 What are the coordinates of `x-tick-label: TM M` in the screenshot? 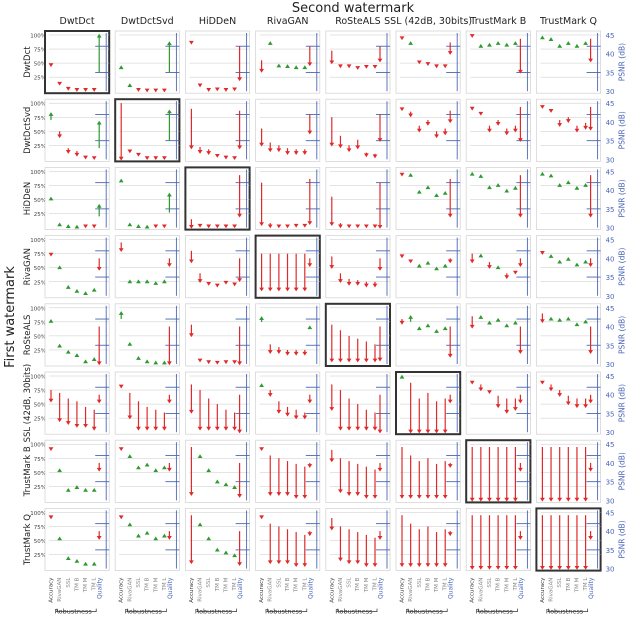 It's located at (297, 585).